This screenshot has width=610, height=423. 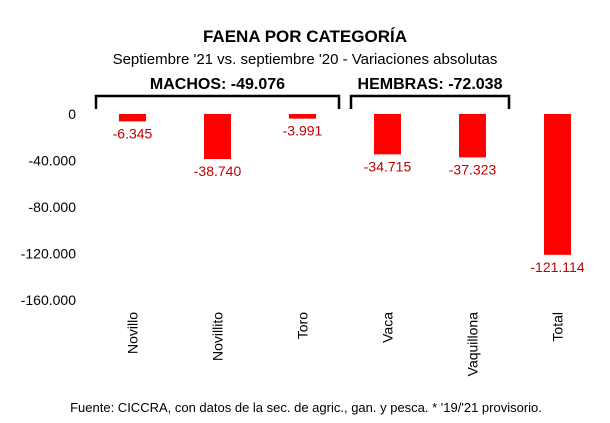 What do you see at coordinates (217, 84) in the screenshot?
I see `group-label: MACHOS: -49.076` at bounding box center [217, 84].